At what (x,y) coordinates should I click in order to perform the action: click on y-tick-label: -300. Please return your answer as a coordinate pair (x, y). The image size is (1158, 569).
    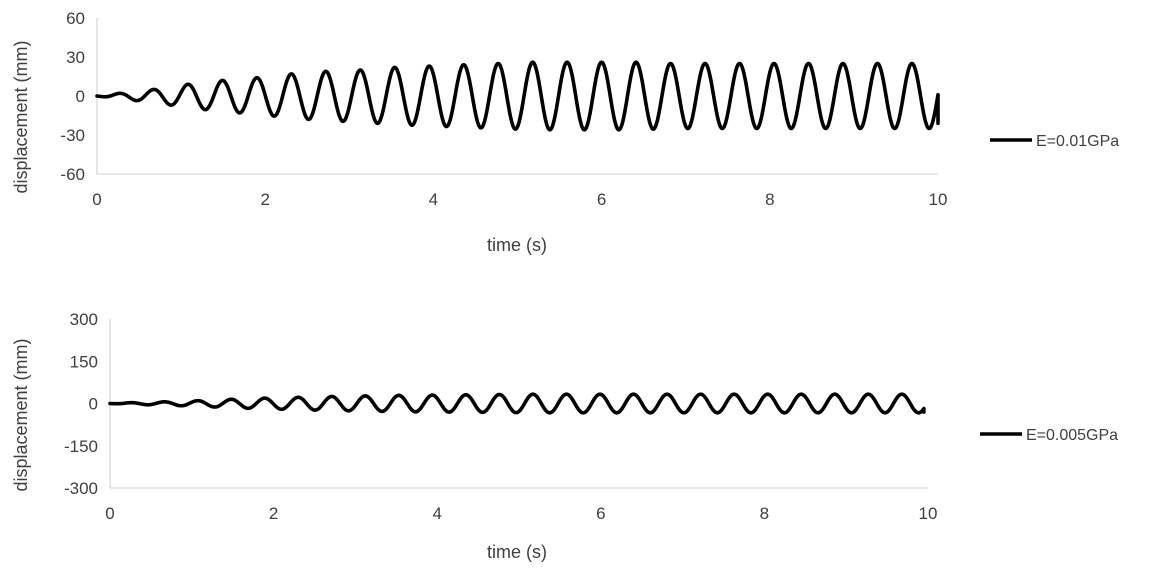
    Looking at the image, I should click on (81, 488).